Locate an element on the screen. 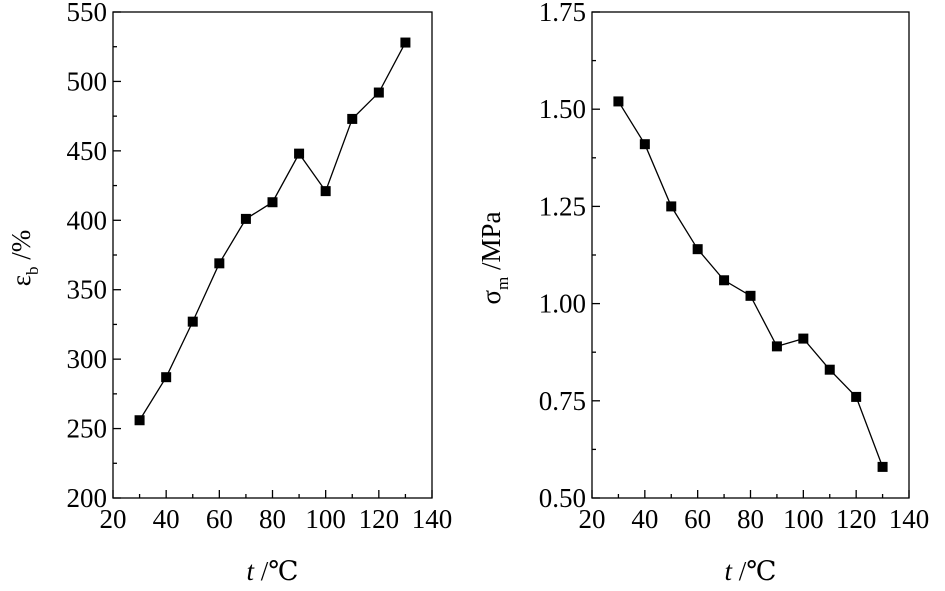 This screenshot has width=945, height=591. y-tick-label: 550 is located at coordinates (87, 13).